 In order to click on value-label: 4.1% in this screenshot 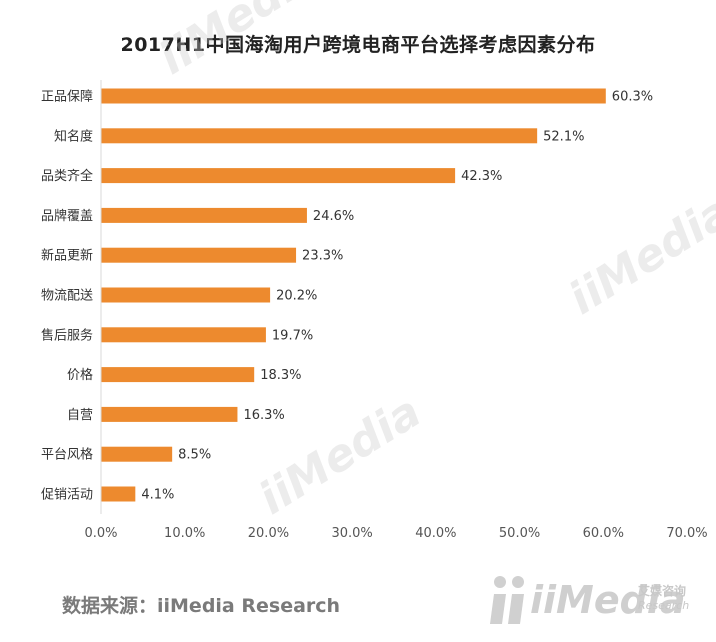, I will do `click(157, 495)`.